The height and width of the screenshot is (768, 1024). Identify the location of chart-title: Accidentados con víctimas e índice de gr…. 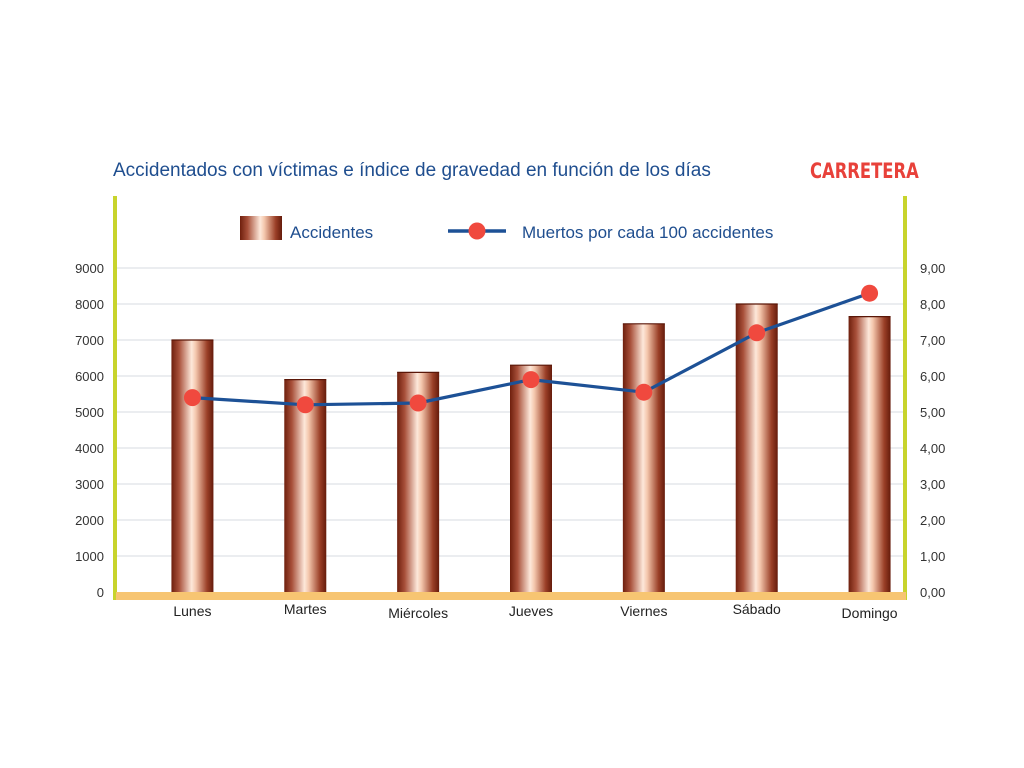
(412, 170).